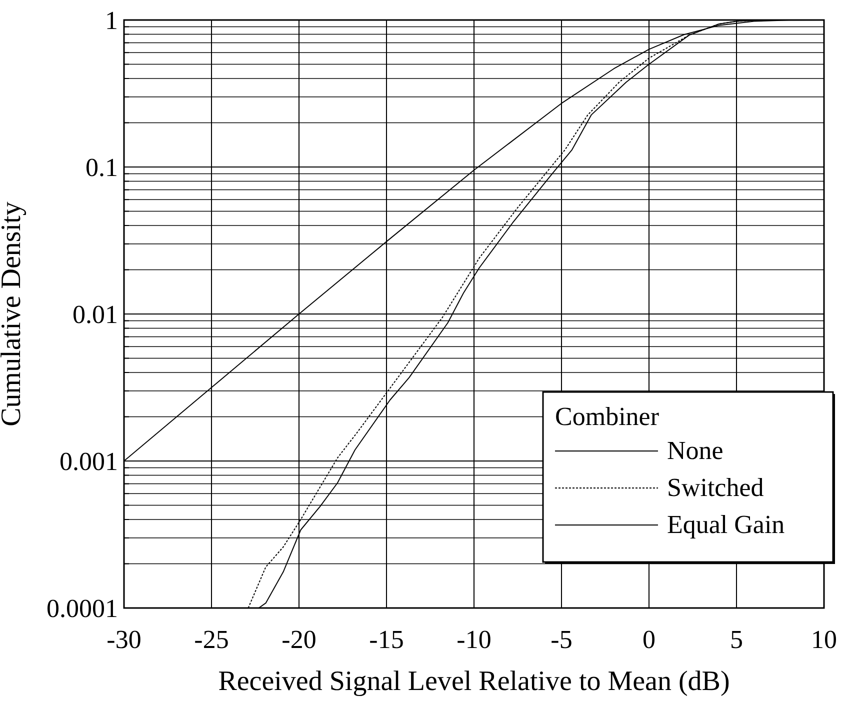  What do you see at coordinates (299, 639) in the screenshot?
I see `x-tick-label: -20` at bounding box center [299, 639].